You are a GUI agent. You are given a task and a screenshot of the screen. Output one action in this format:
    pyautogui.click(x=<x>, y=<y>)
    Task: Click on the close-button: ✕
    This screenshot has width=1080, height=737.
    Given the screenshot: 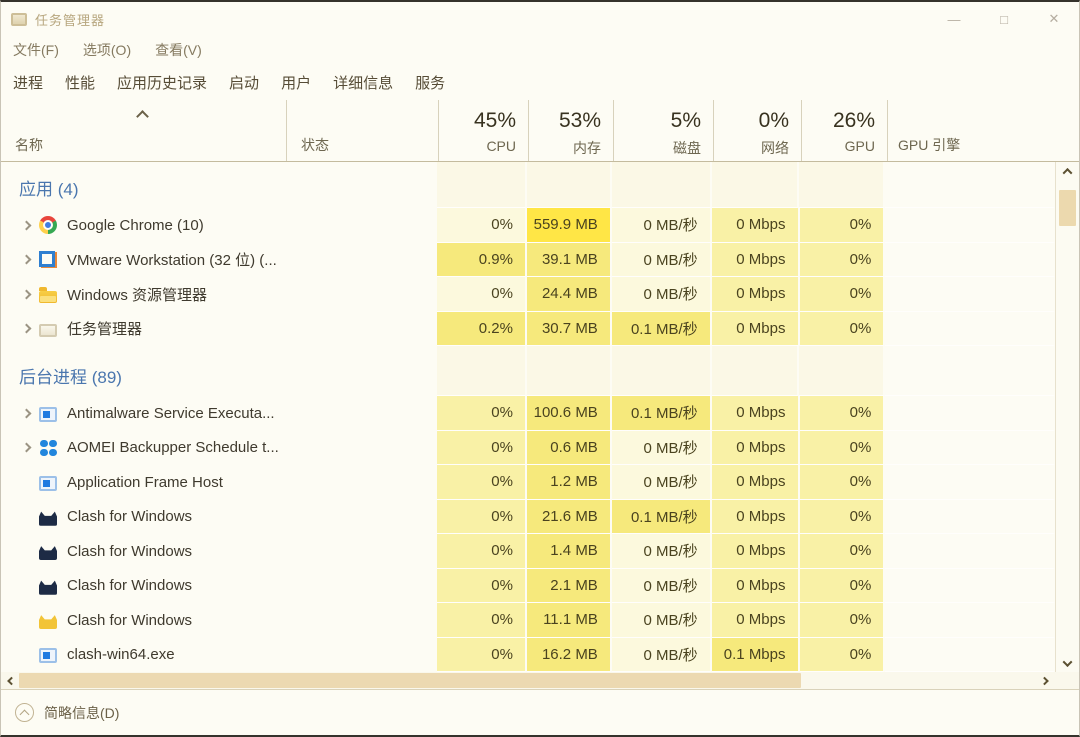 What is the action you would take?
    pyautogui.click(x=1054, y=18)
    